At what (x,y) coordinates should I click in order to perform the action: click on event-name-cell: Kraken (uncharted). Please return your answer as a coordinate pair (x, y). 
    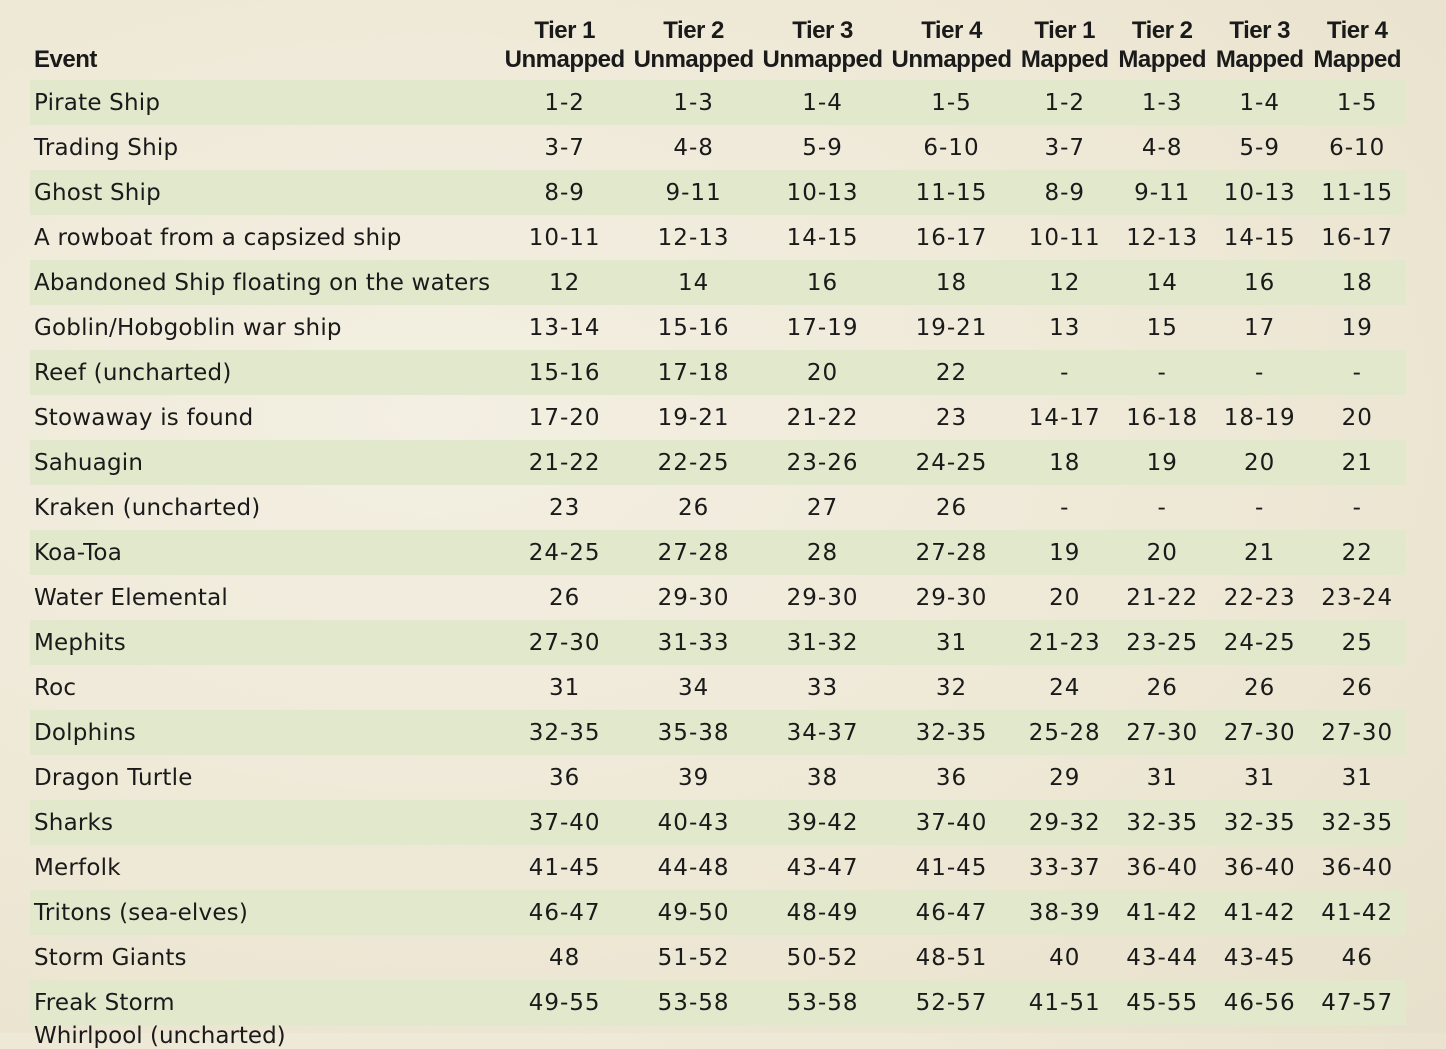
    Looking at the image, I should click on (147, 507).